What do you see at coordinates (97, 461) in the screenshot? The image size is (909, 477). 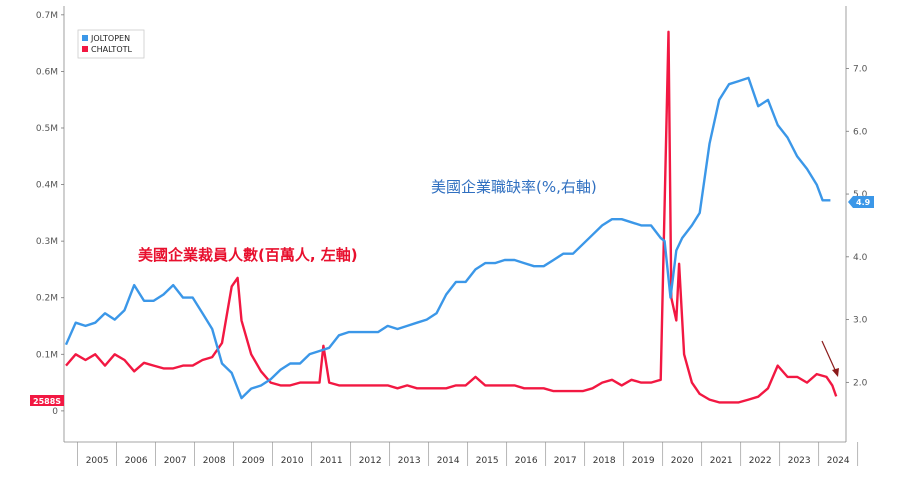 I see `x-tick-label: 2005` at bounding box center [97, 461].